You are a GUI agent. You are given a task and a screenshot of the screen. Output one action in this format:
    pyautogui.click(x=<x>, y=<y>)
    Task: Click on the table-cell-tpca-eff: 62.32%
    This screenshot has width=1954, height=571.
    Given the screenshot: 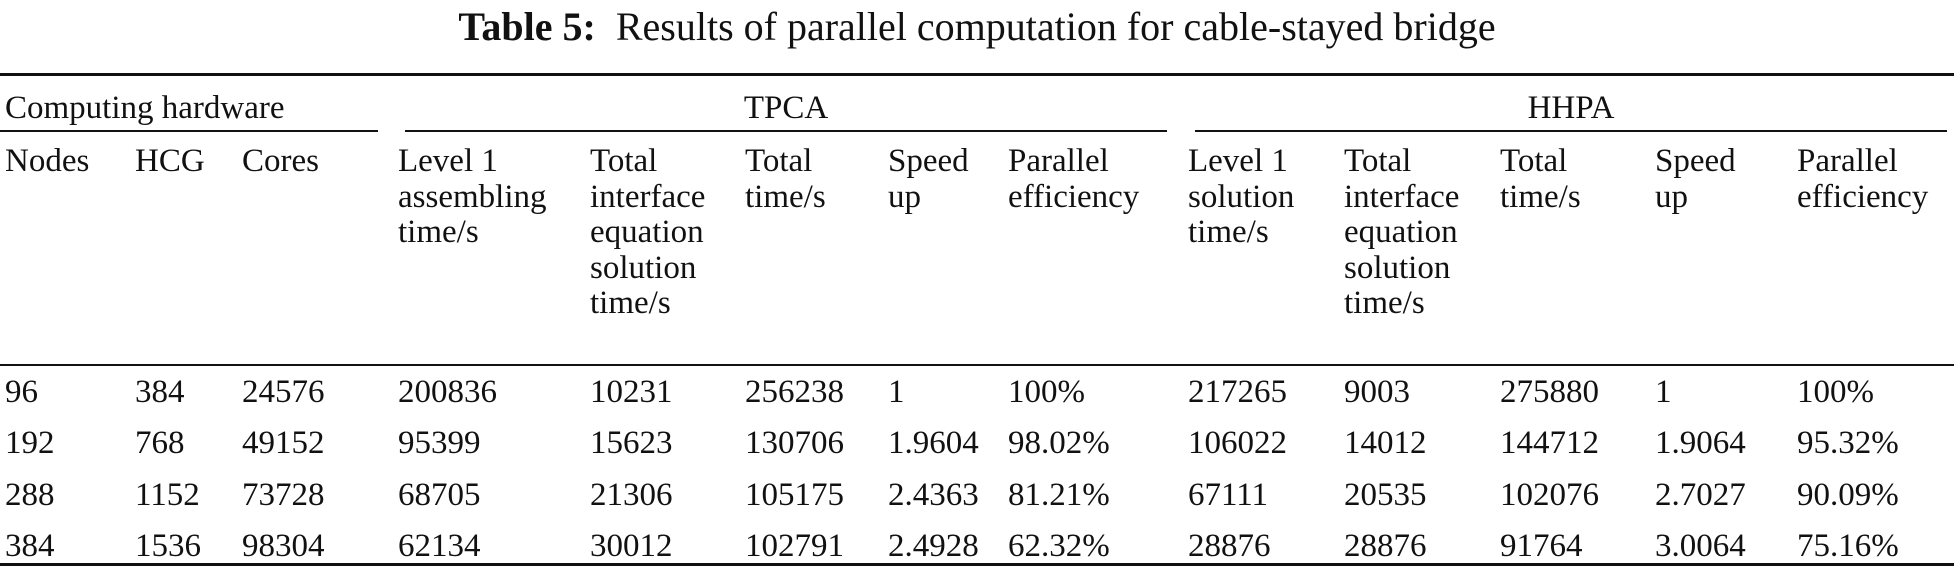 What is the action you would take?
    pyautogui.click(x=1059, y=546)
    